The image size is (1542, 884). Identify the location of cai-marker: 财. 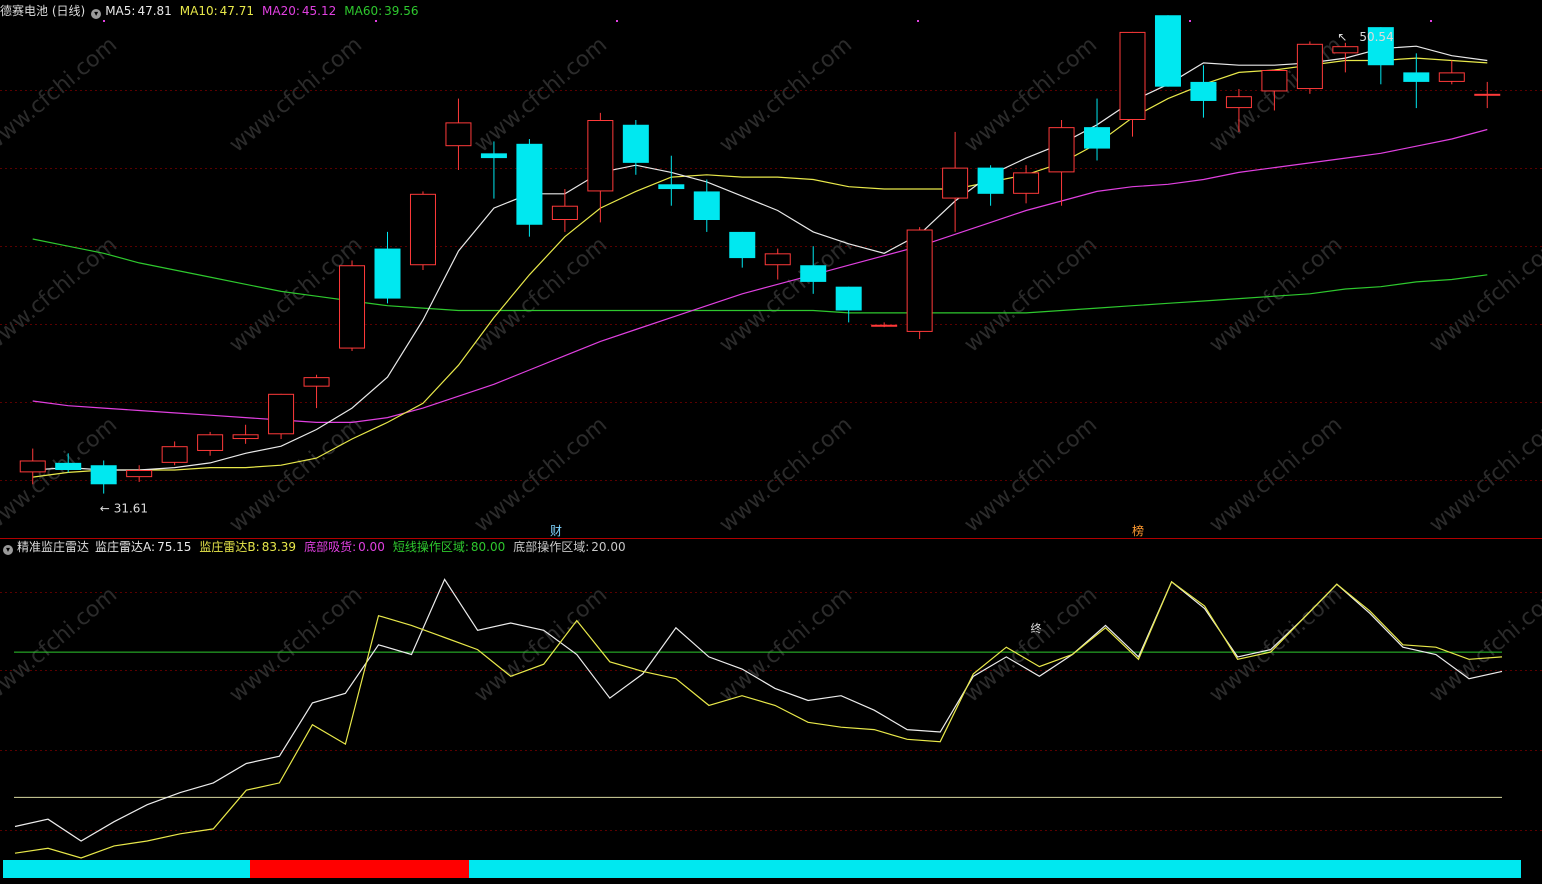
(556, 531).